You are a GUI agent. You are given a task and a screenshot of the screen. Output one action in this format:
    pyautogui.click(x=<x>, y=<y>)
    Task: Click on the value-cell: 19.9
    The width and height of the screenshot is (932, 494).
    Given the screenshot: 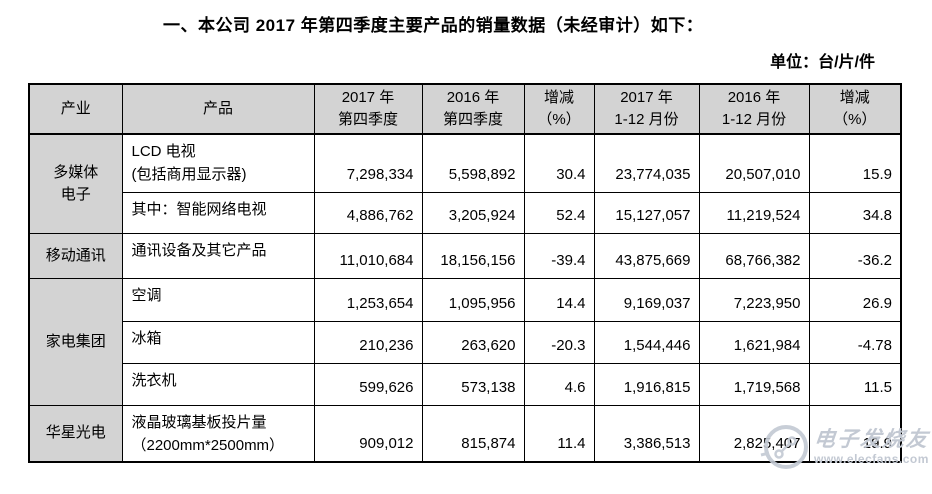 What is the action you would take?
    pyautogui.click(x=855, y=433)
    